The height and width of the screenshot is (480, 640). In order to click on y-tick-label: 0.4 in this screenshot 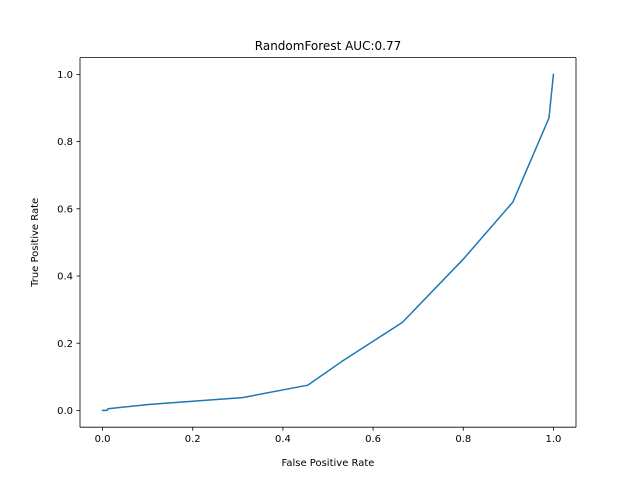, I will do `click(65, 277)`.